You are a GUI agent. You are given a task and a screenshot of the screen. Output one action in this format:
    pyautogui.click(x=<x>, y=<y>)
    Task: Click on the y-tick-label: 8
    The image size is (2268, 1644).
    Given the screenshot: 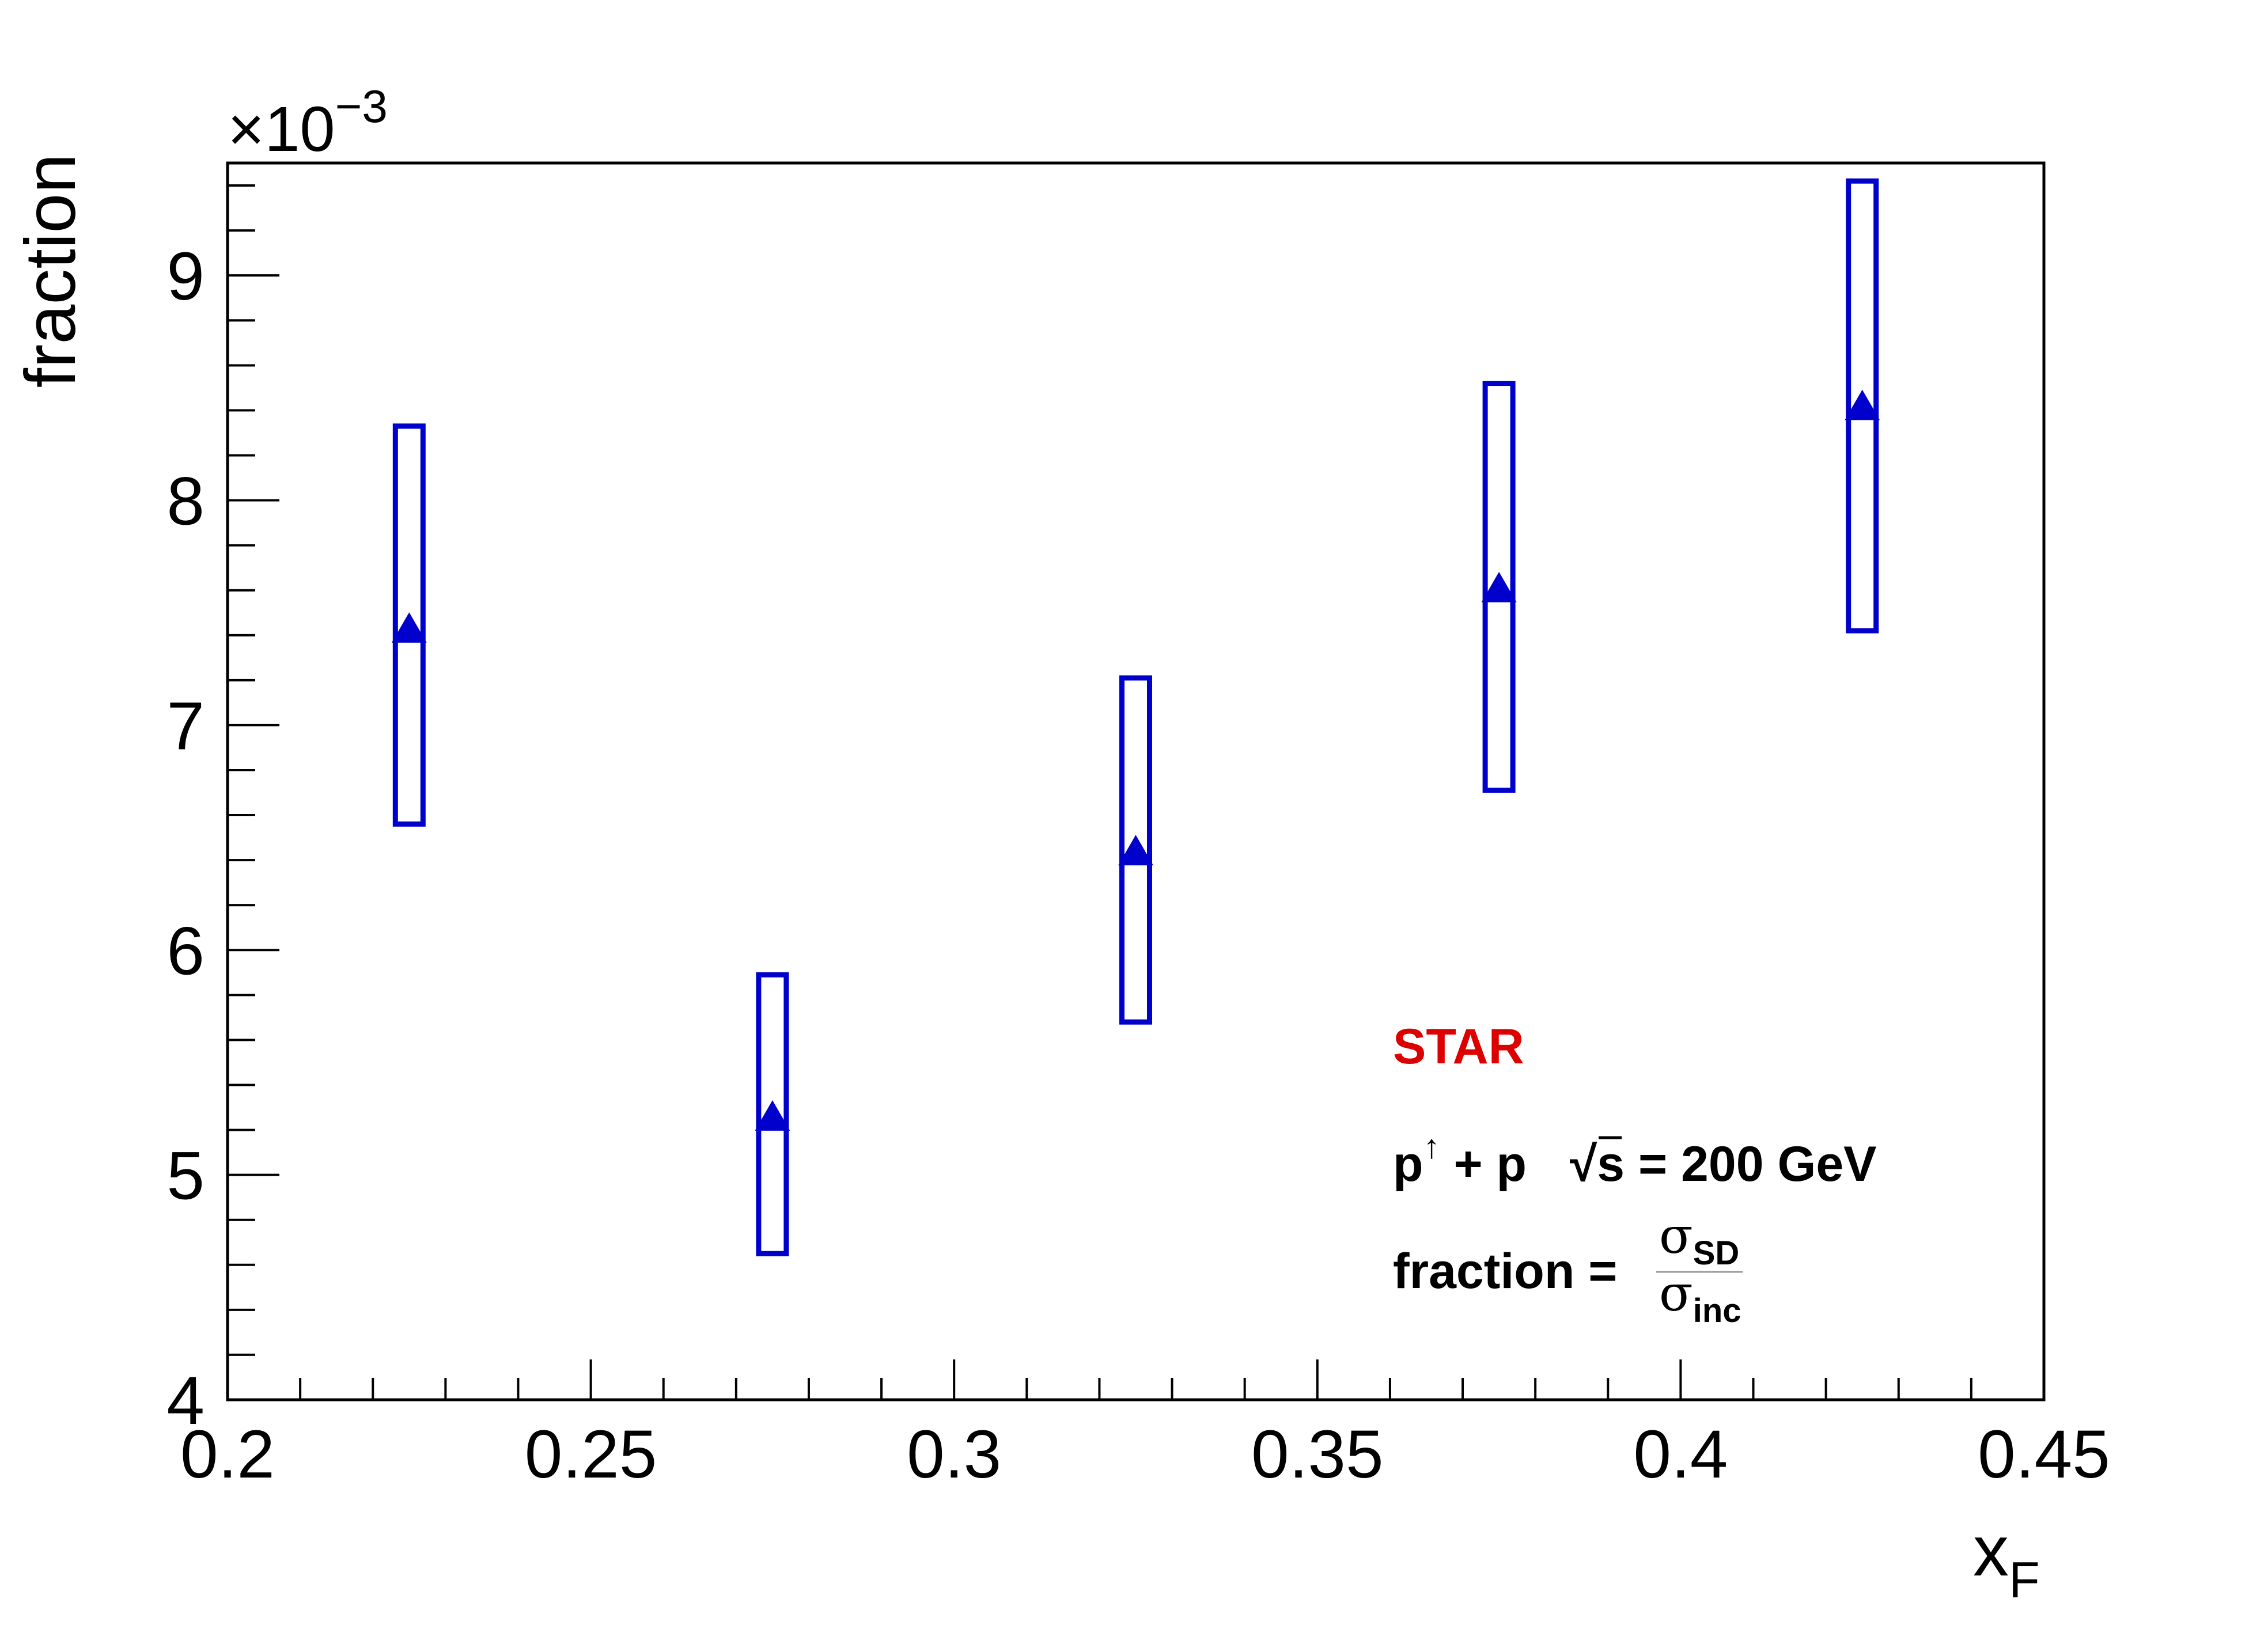 What is the action you would take?
    pyautogui.click(x=185, y=502)
    